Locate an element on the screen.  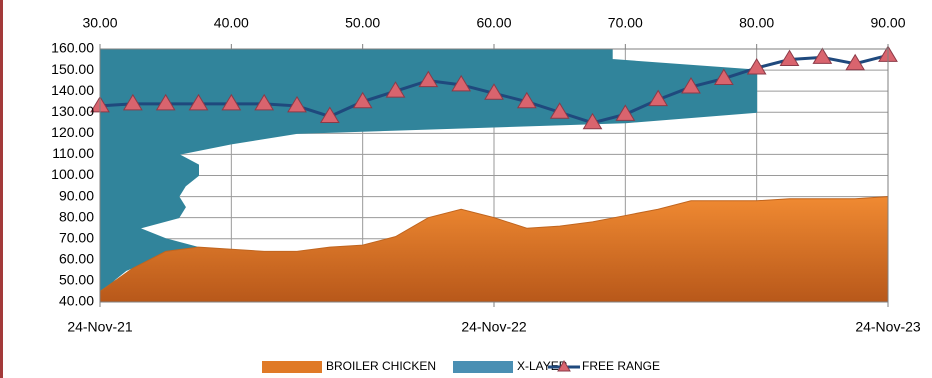
x2-tick-label: 30.00 is located at coordinates (99, 23).